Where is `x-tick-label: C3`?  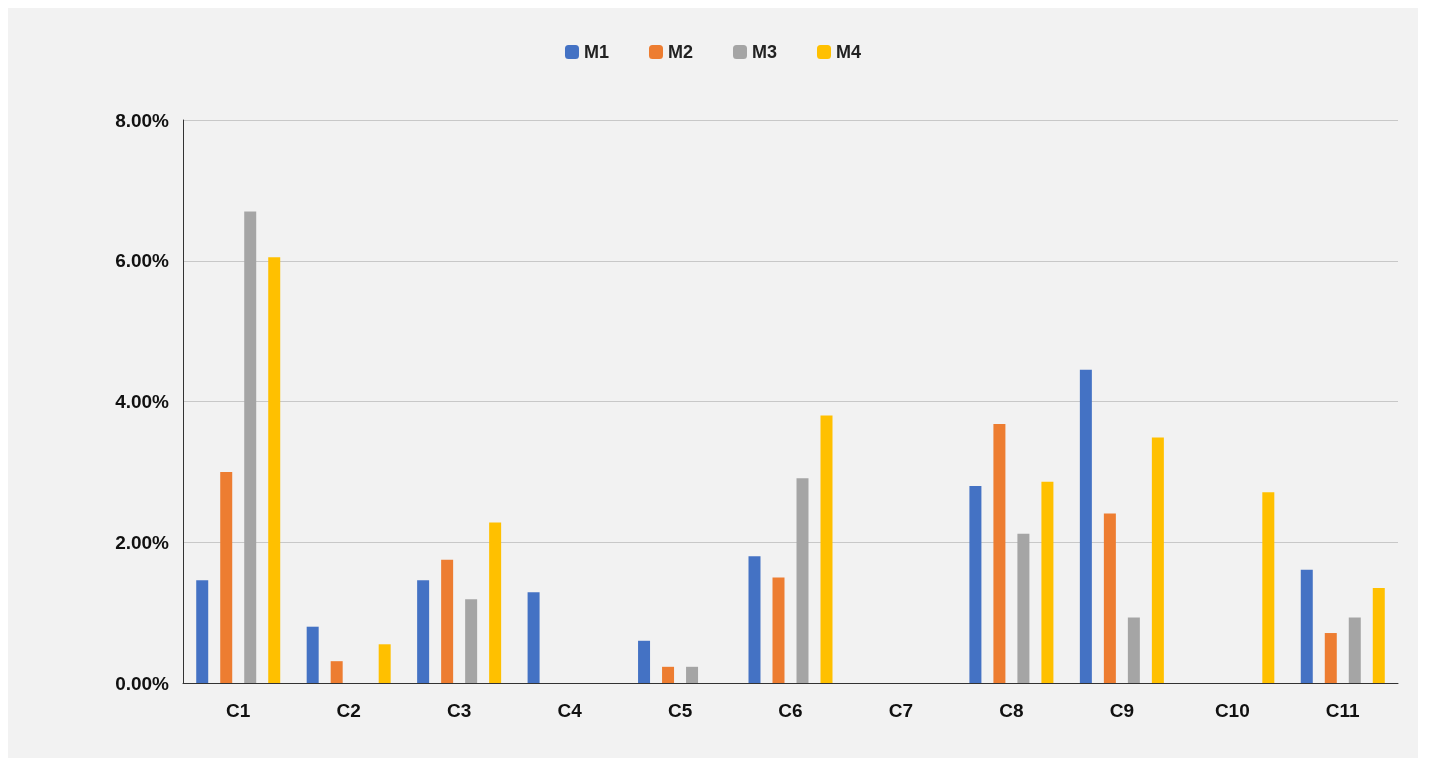 x-tick-label: C3 is located at coordinates (459, 710).